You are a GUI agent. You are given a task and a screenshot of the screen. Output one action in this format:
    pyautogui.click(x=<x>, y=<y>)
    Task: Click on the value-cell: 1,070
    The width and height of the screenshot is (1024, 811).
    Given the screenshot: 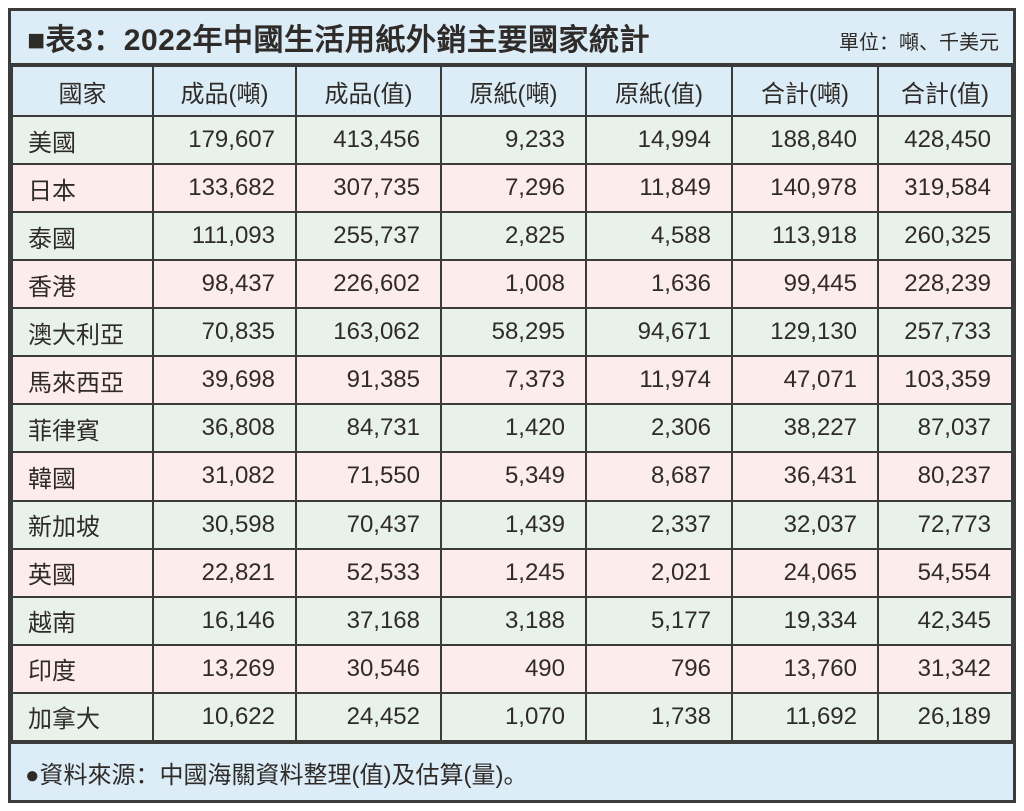 What is the action you would take?
    pyautogui.click(x=513, y=716)
    